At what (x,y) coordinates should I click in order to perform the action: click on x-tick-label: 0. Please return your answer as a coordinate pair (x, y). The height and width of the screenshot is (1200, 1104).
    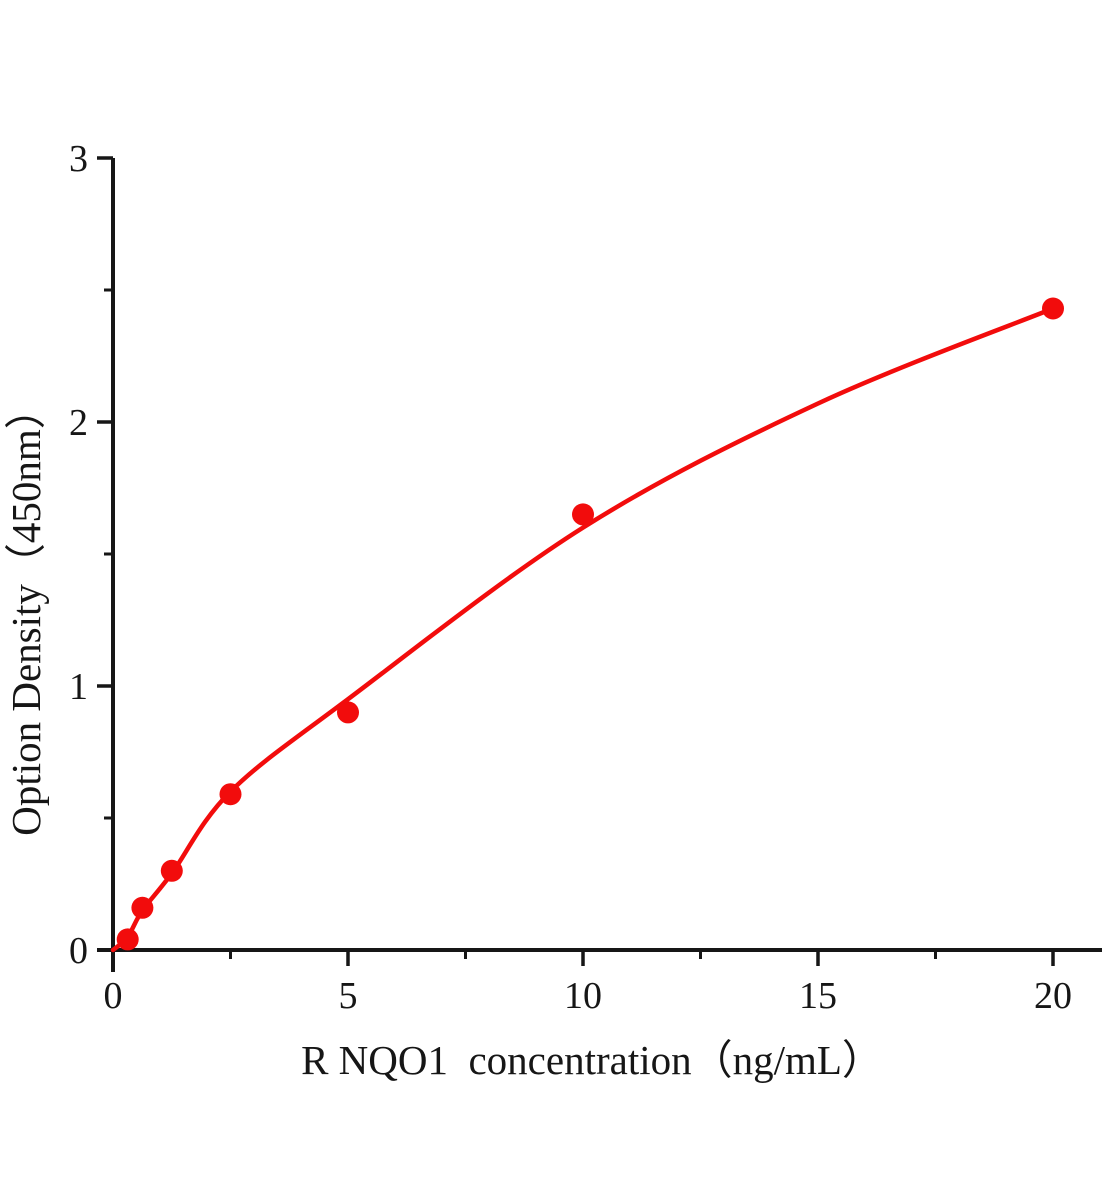
    Looking at the image, I should click on (113, 996).